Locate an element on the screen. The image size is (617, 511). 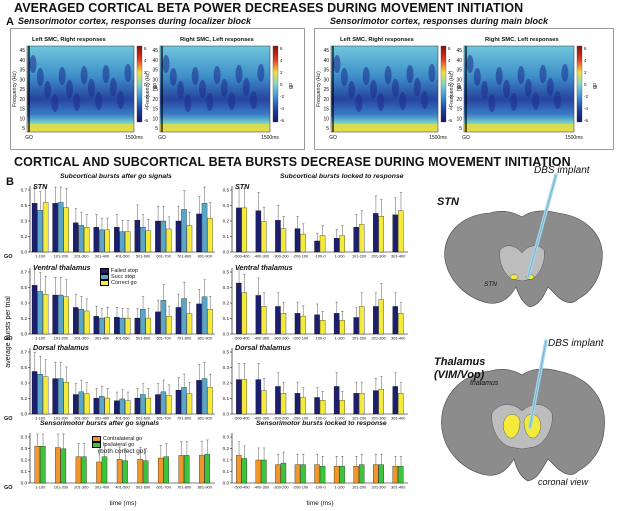
chart-title: Subcortical bursts locked to response is located at coordinates (342, 176).